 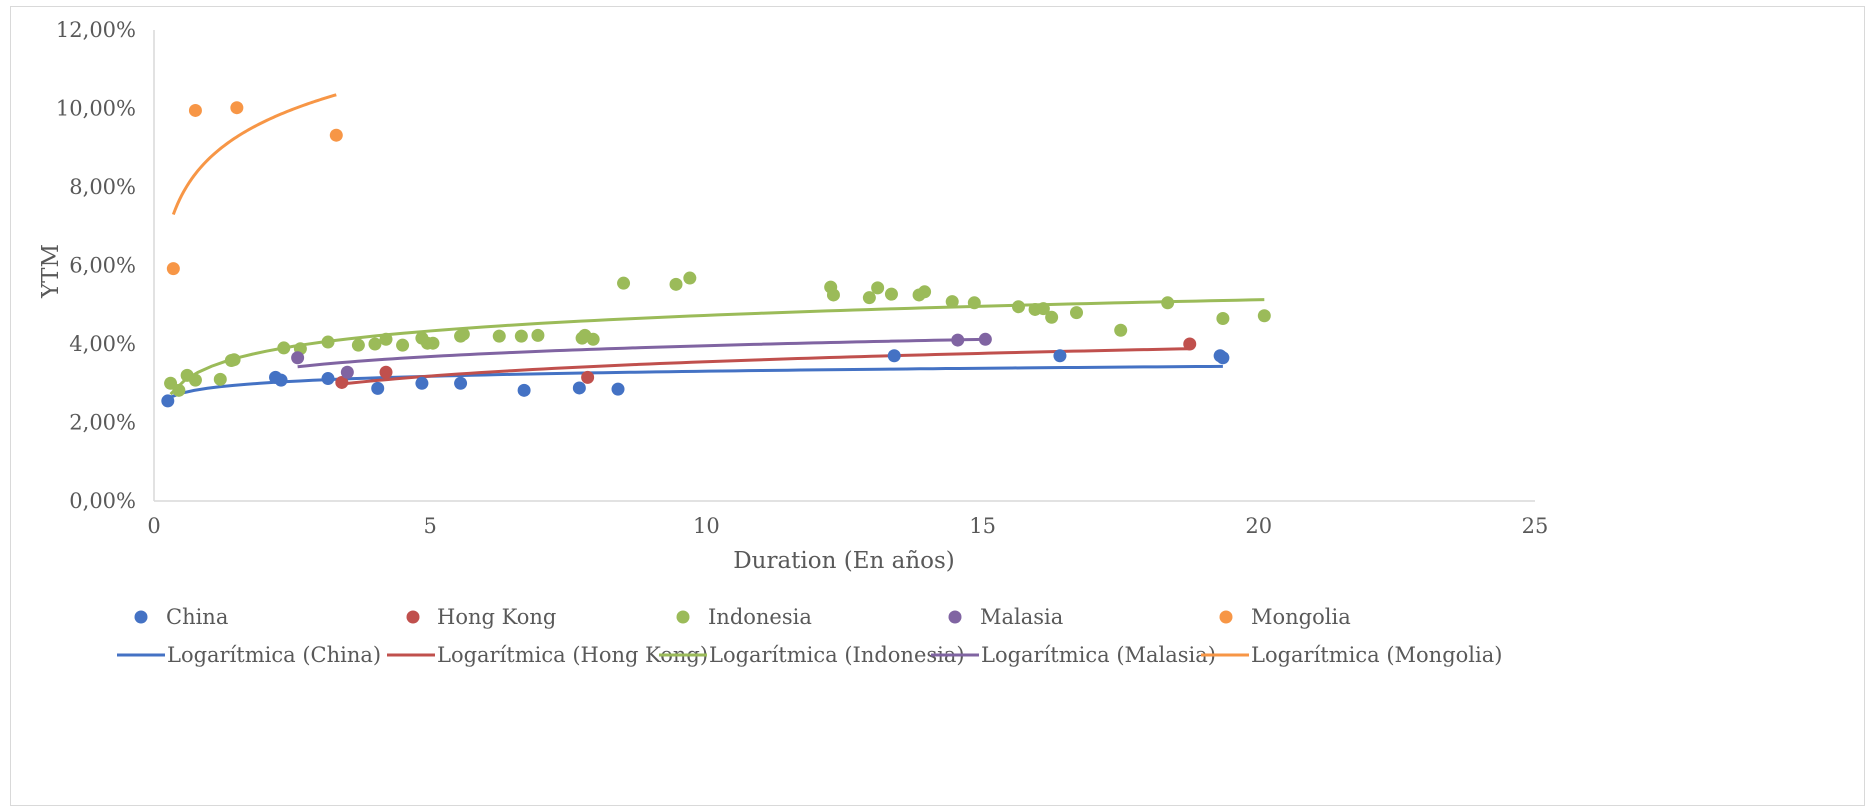 I want to click on y-tick-label: 2,00%, so click(x=102, y=423).